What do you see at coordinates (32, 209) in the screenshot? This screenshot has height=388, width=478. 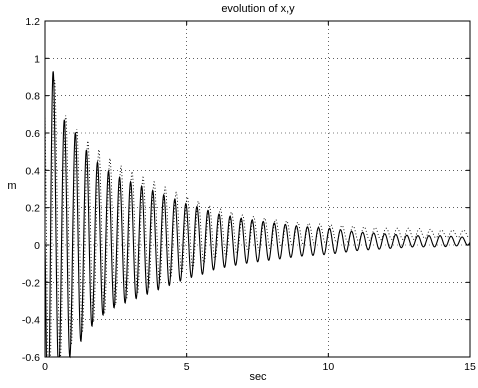 I see `y-tick-label: 0.2` at bounding box center [32, 209].